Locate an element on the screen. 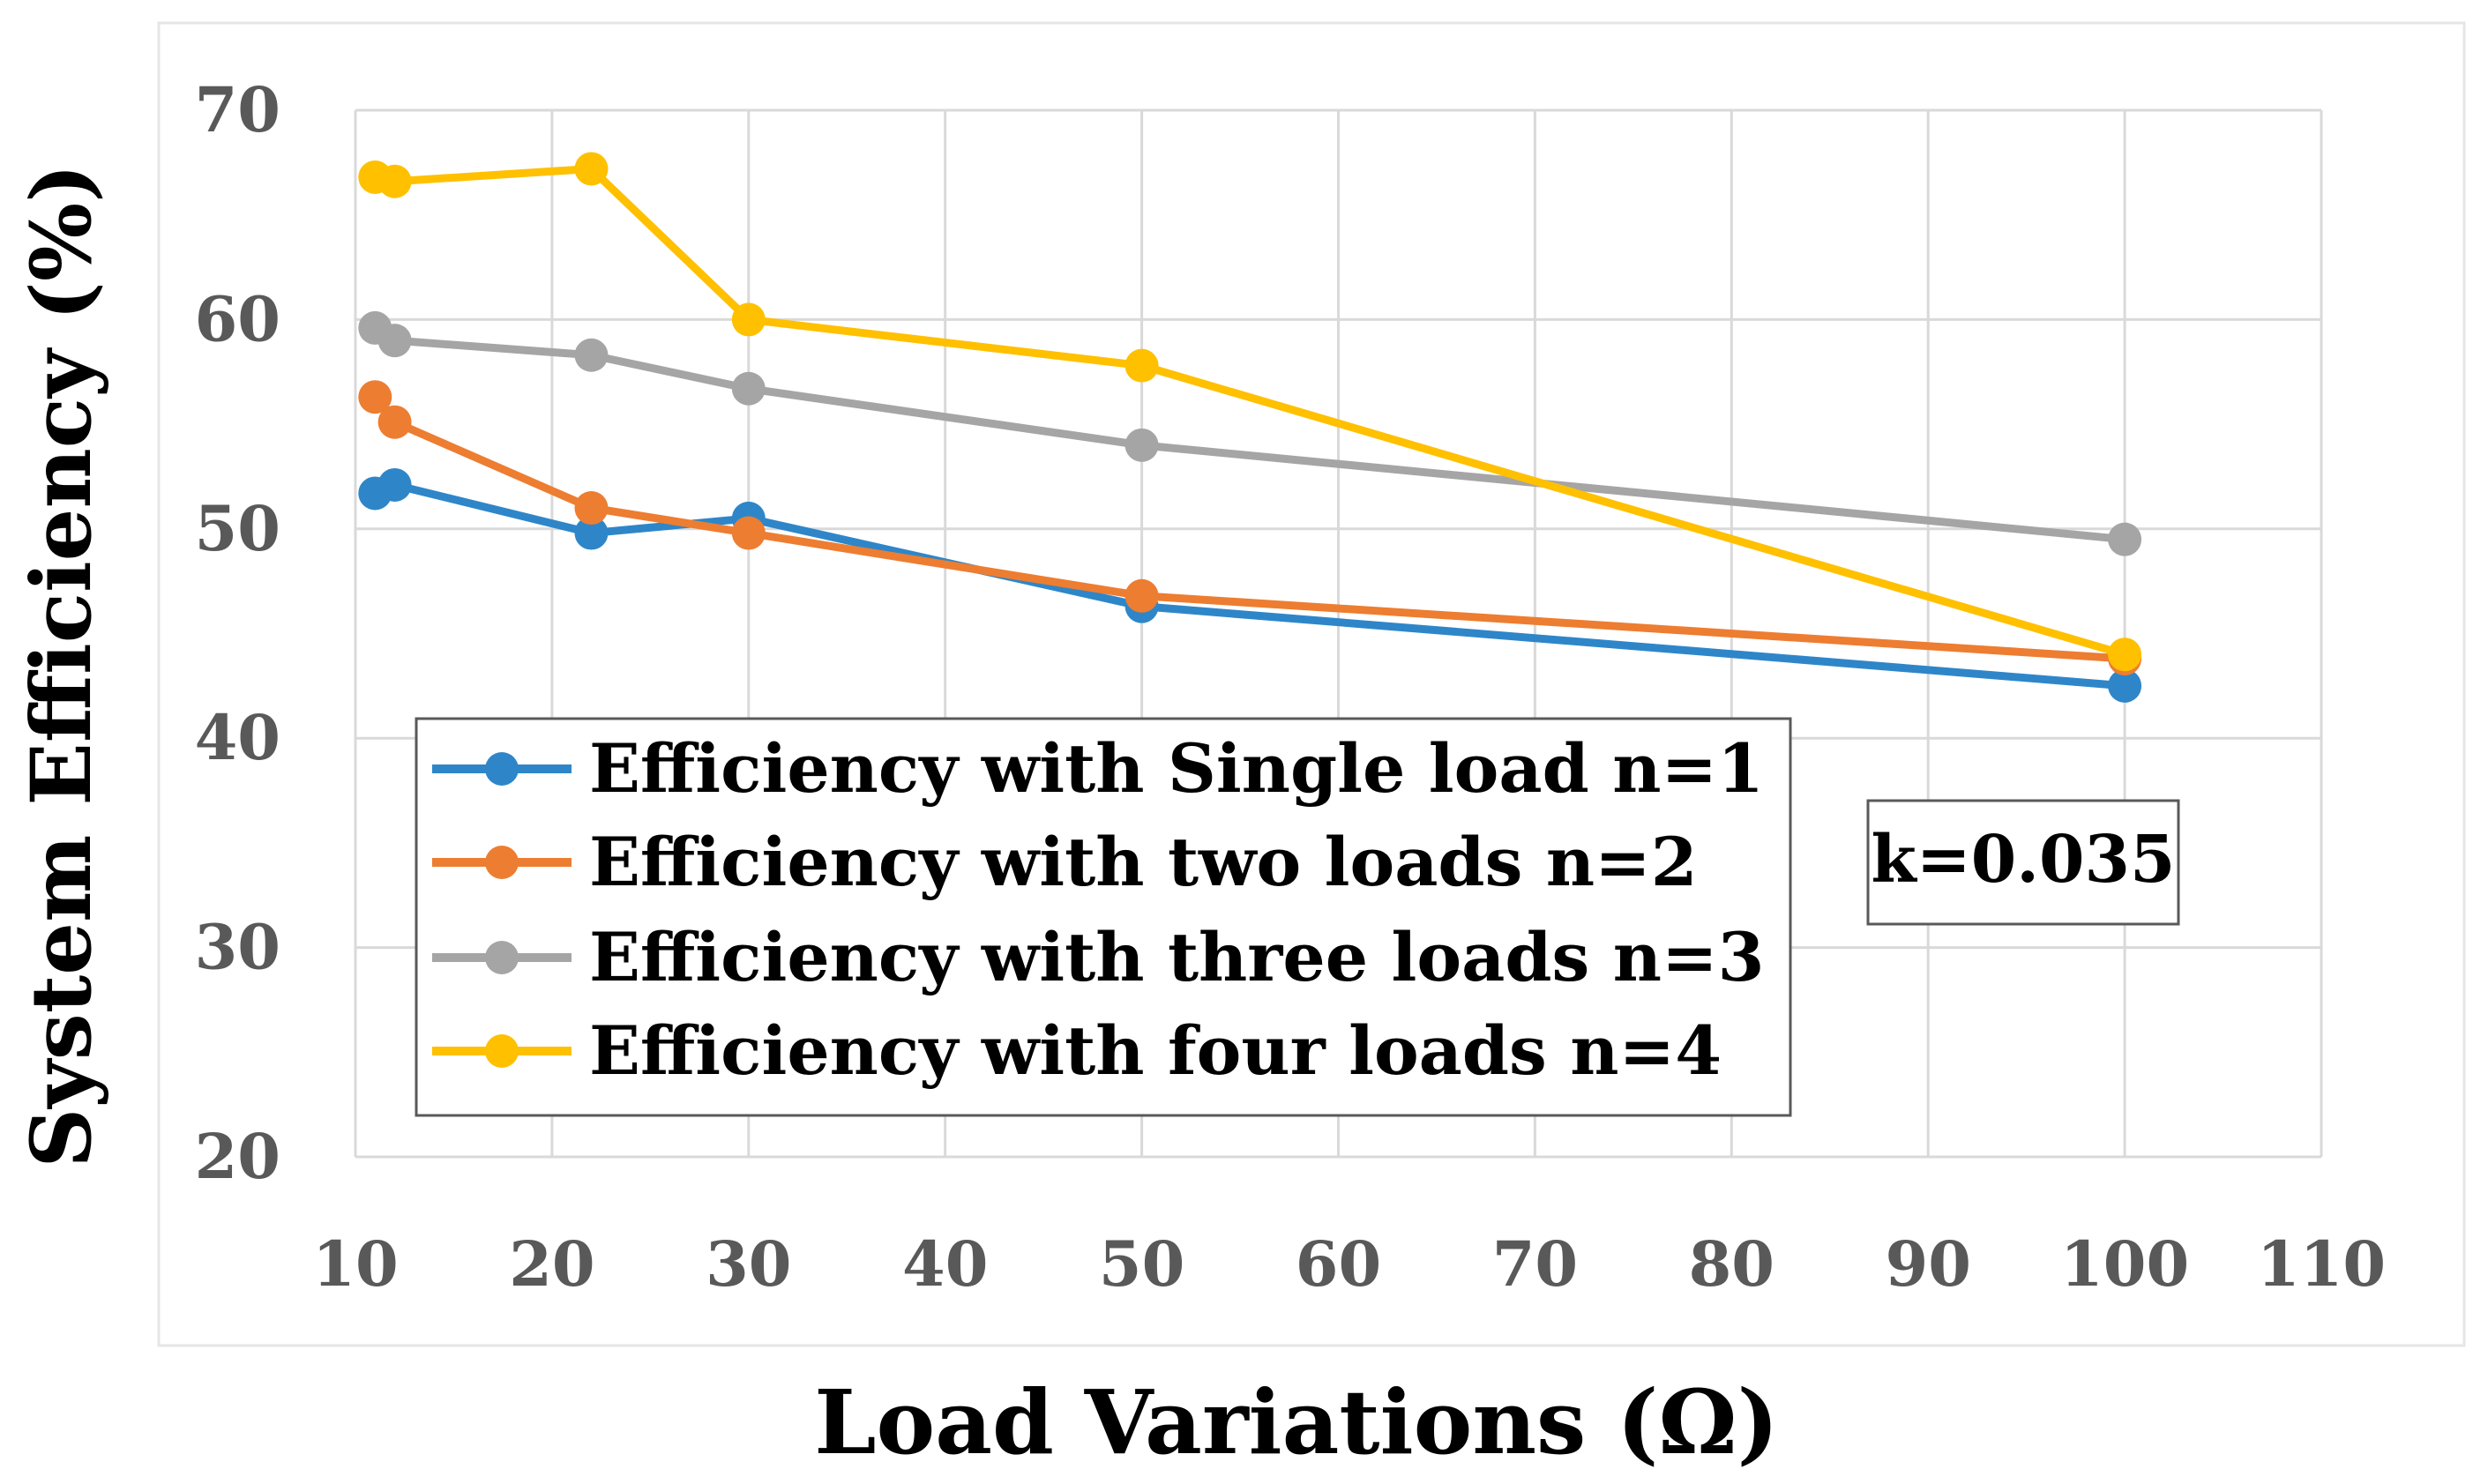  x-tick-label: 10 is located at coordinates (355, 1264).